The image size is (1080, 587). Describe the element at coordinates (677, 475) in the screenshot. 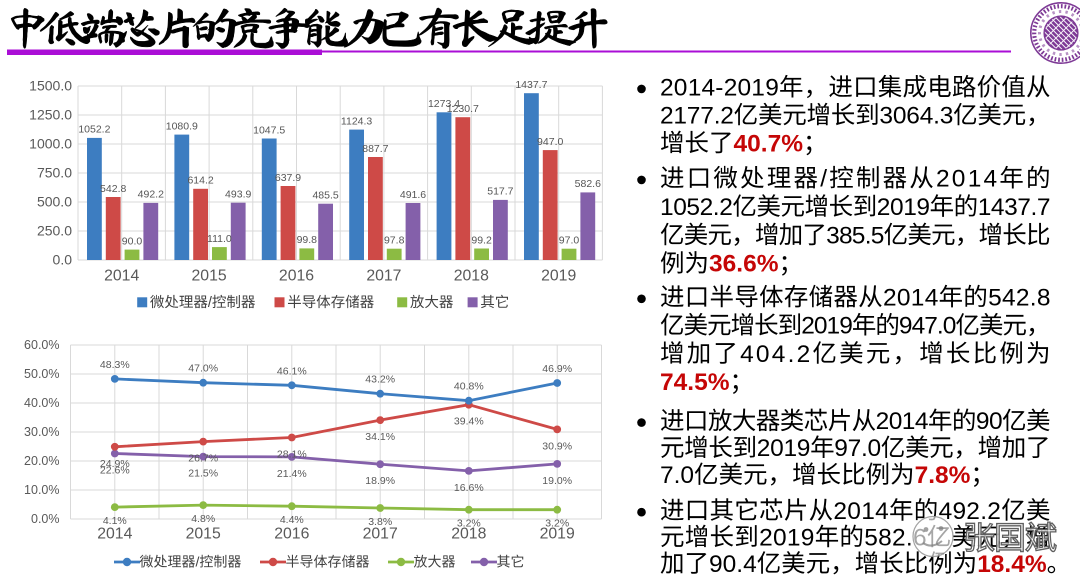

I see `svg-text: 7.0` at that location.